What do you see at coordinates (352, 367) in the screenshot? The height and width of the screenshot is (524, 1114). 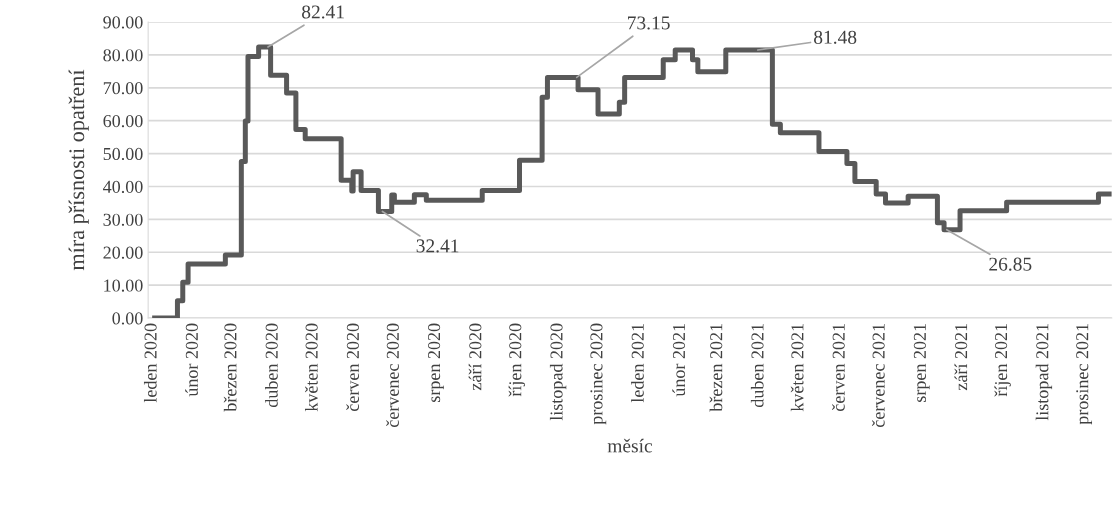 I see `x-tick-label: červen 2020` at bounding box center [352, 367].